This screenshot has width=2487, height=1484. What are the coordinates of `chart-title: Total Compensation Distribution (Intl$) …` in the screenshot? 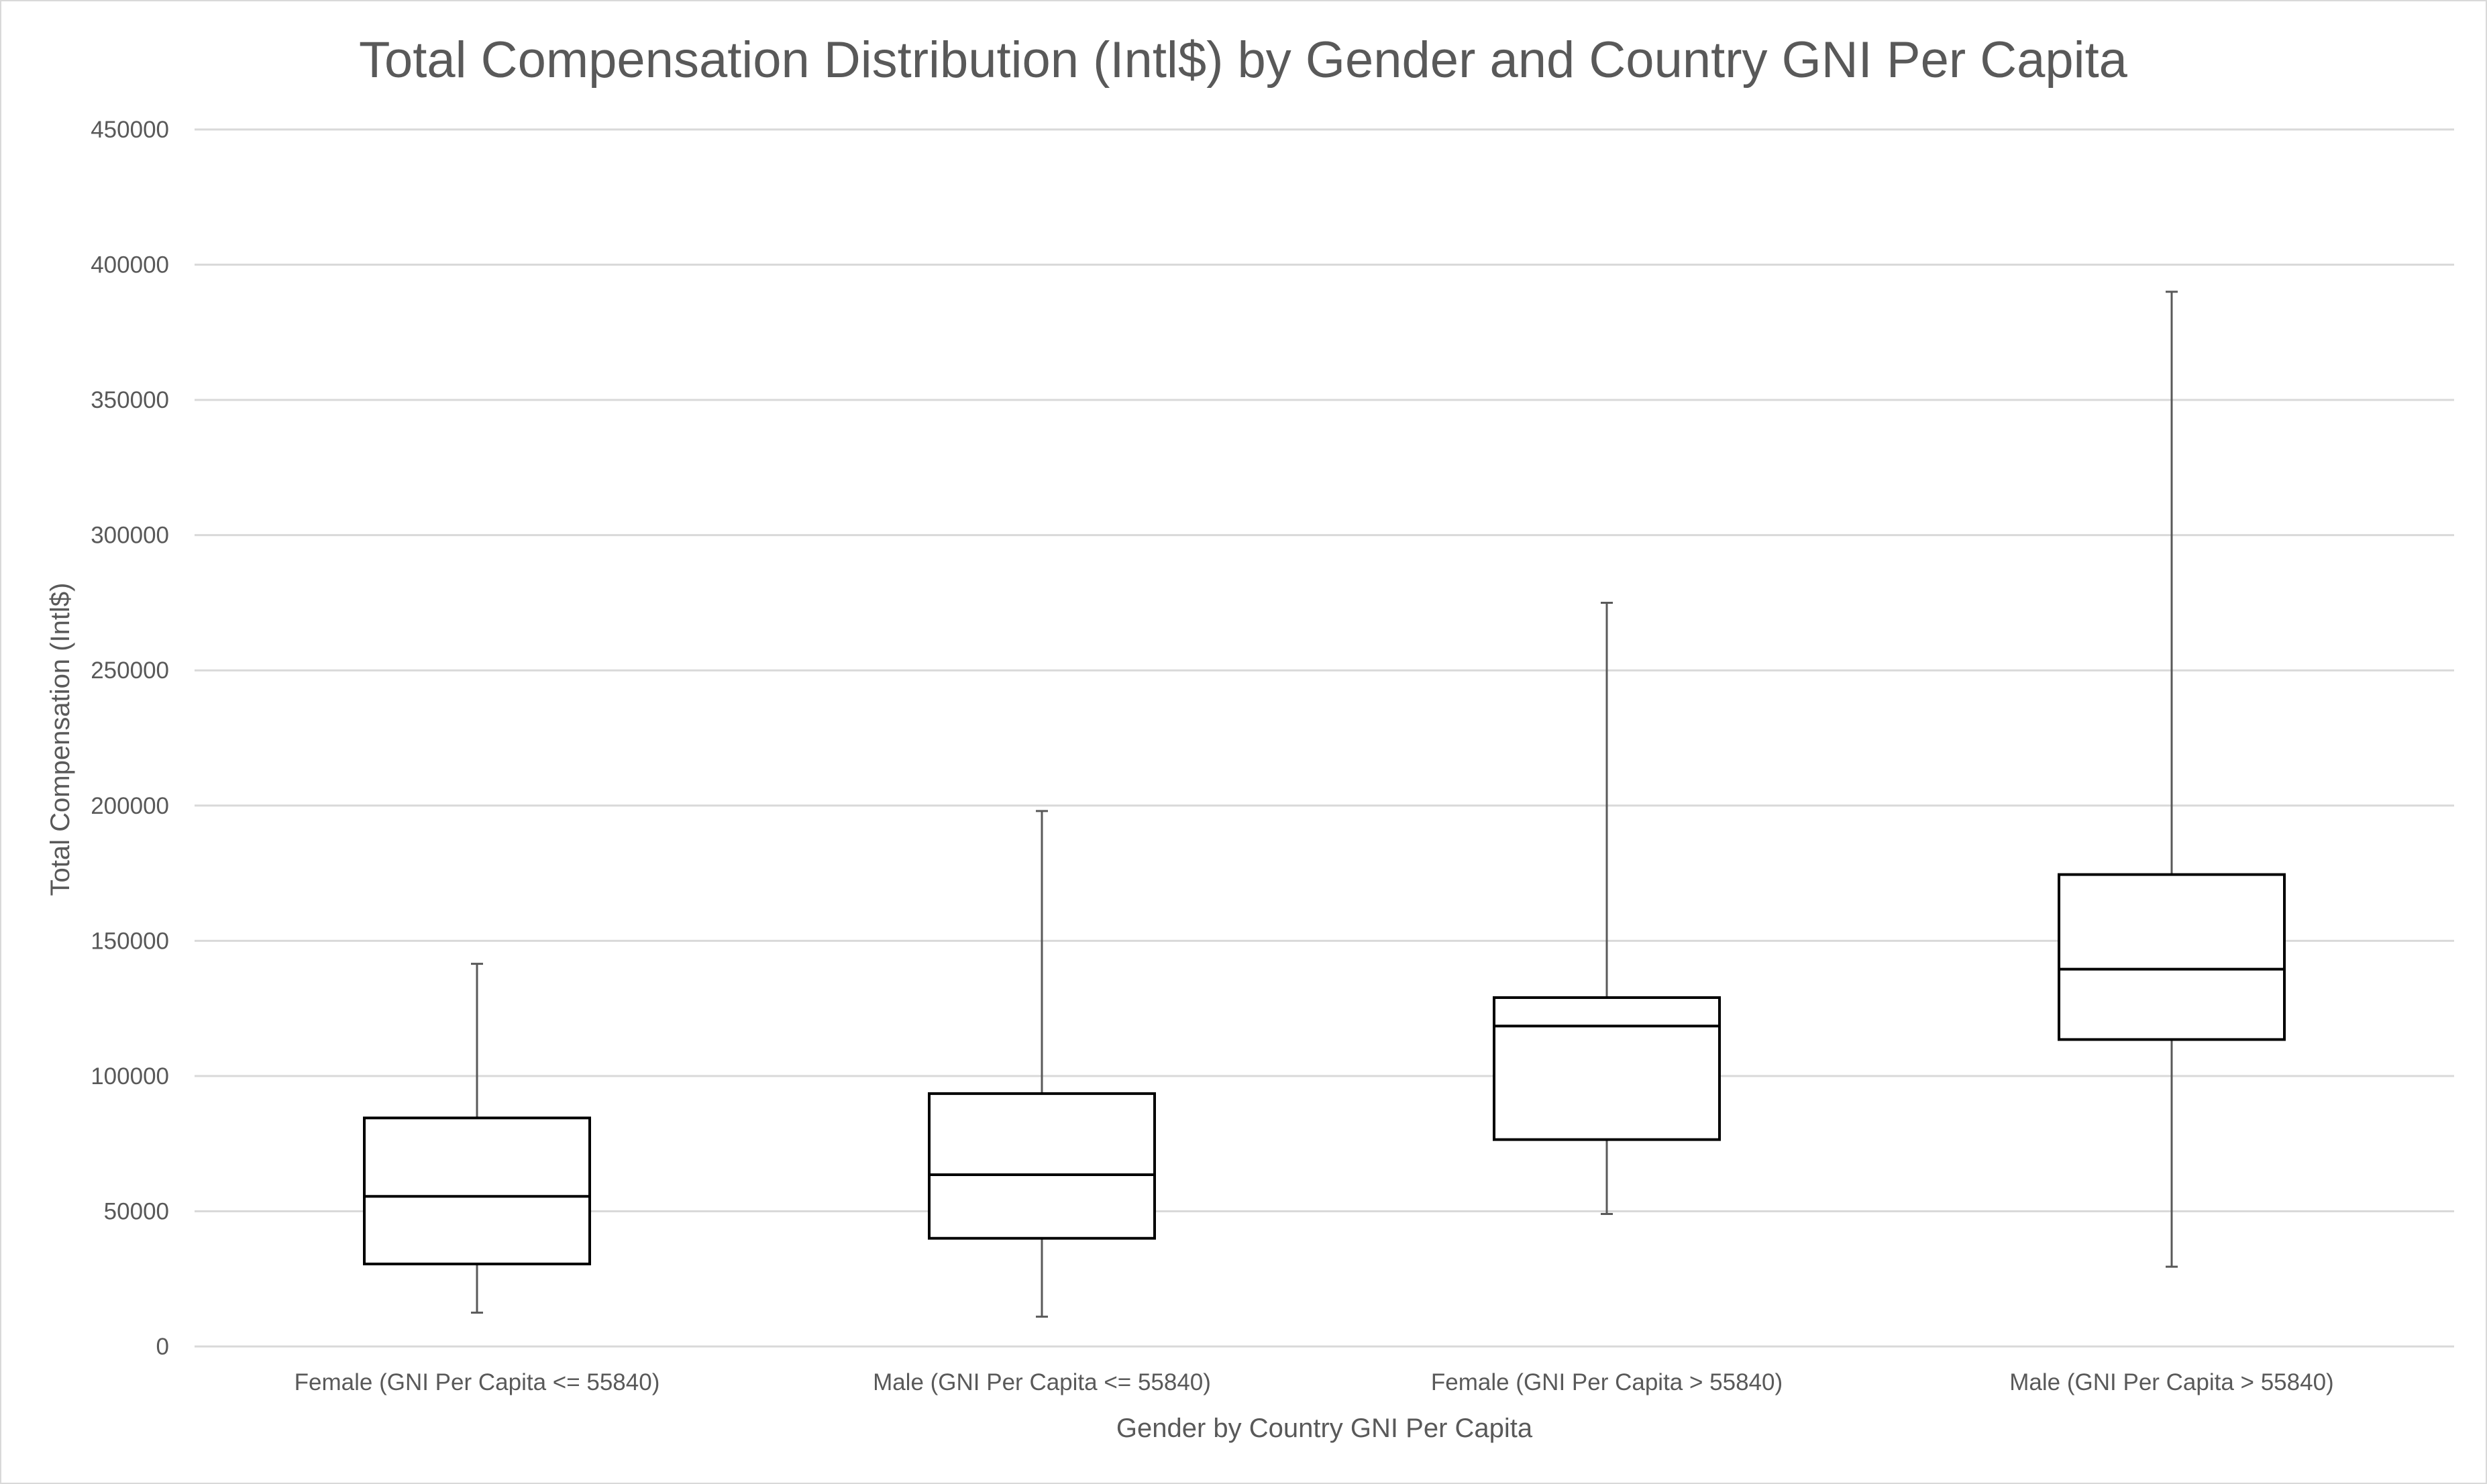 It's located at (1243, 60).